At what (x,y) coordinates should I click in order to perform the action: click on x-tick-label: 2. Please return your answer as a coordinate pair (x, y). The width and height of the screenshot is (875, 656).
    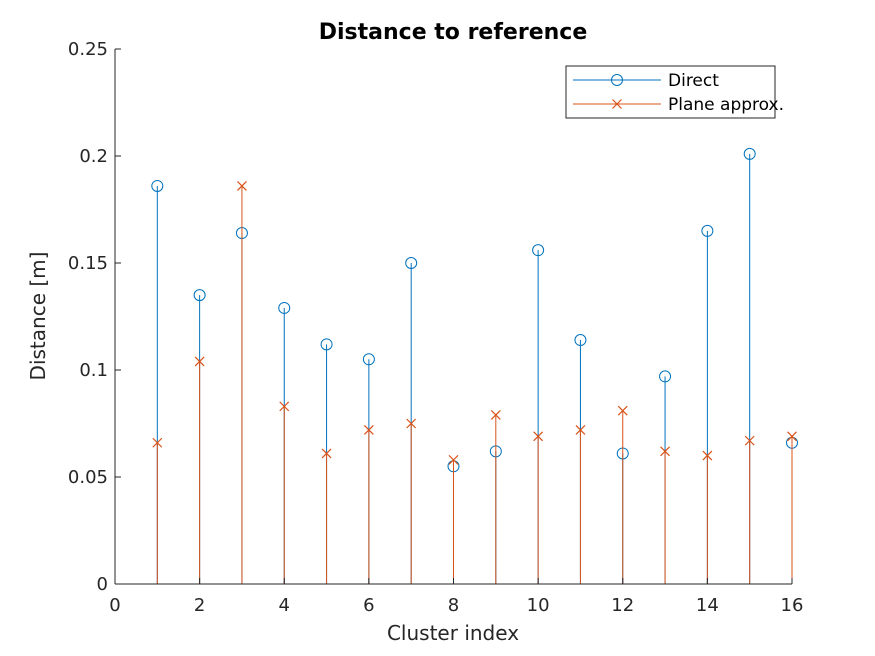
    Looking at the image, I should click on (199, 605).